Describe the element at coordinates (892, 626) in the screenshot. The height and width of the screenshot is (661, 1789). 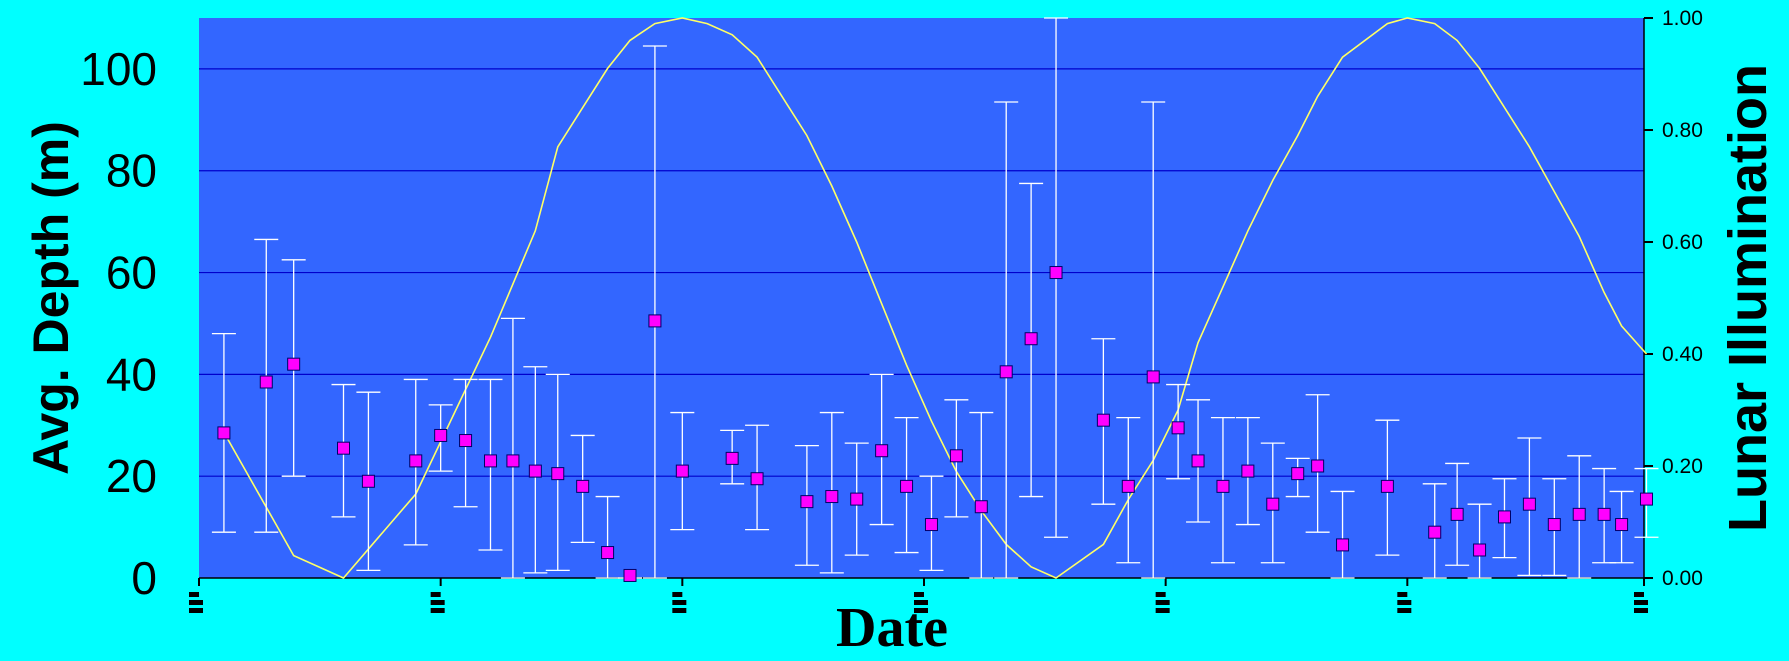
I see `x-axis-title: Date` at that location.